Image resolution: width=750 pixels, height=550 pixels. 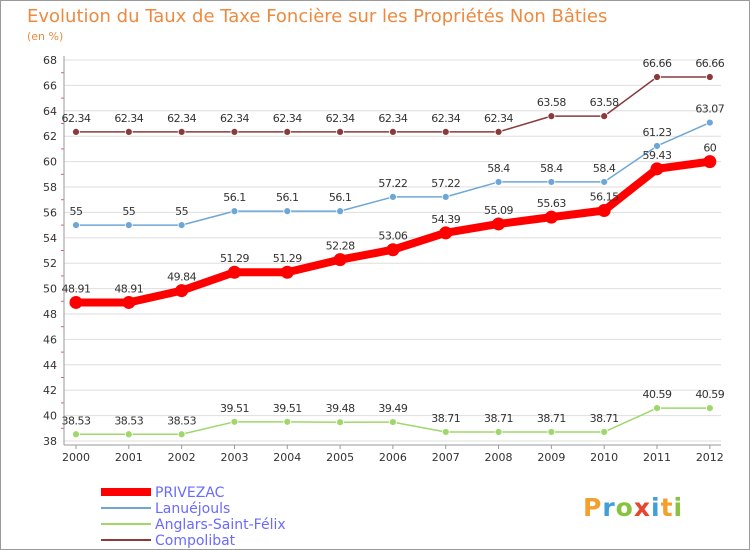 I want to click on y-tick-label: 64, so click(x=50, y=111).